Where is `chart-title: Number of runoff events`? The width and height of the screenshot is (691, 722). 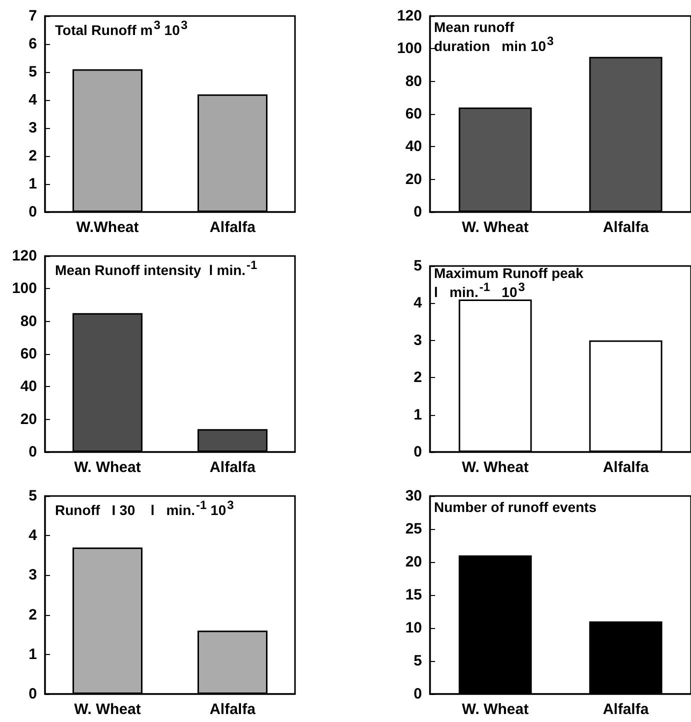
chart-title: Number of runoff events is located at coordinates (515, 507).